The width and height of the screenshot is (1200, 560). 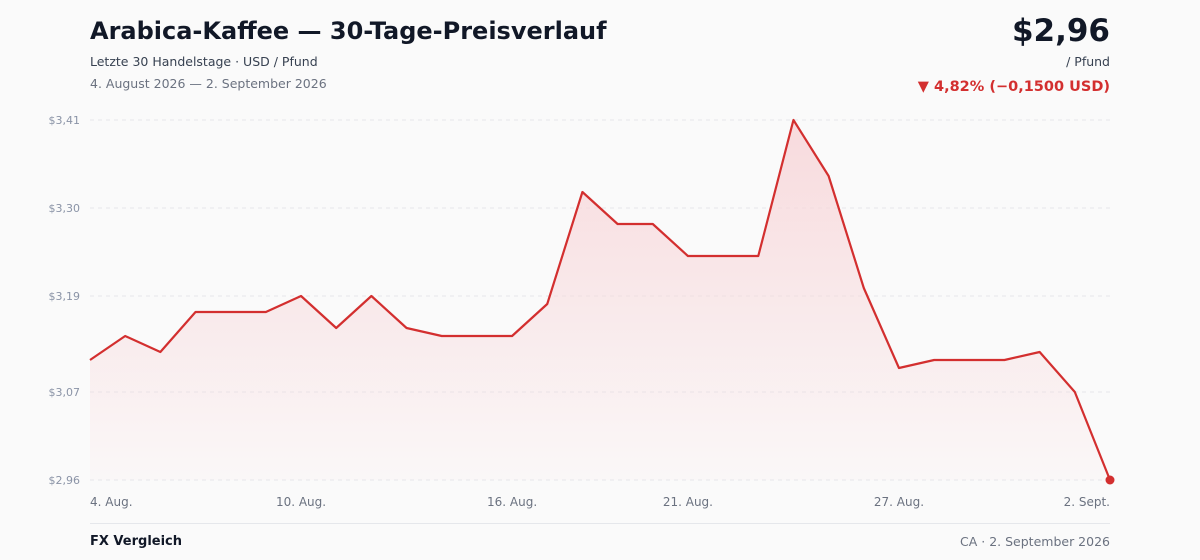 What do you see at coordinates (65, 120) in the screenshot?
I see `y-tick-label: $3,41` at bounding box center [65, 120].